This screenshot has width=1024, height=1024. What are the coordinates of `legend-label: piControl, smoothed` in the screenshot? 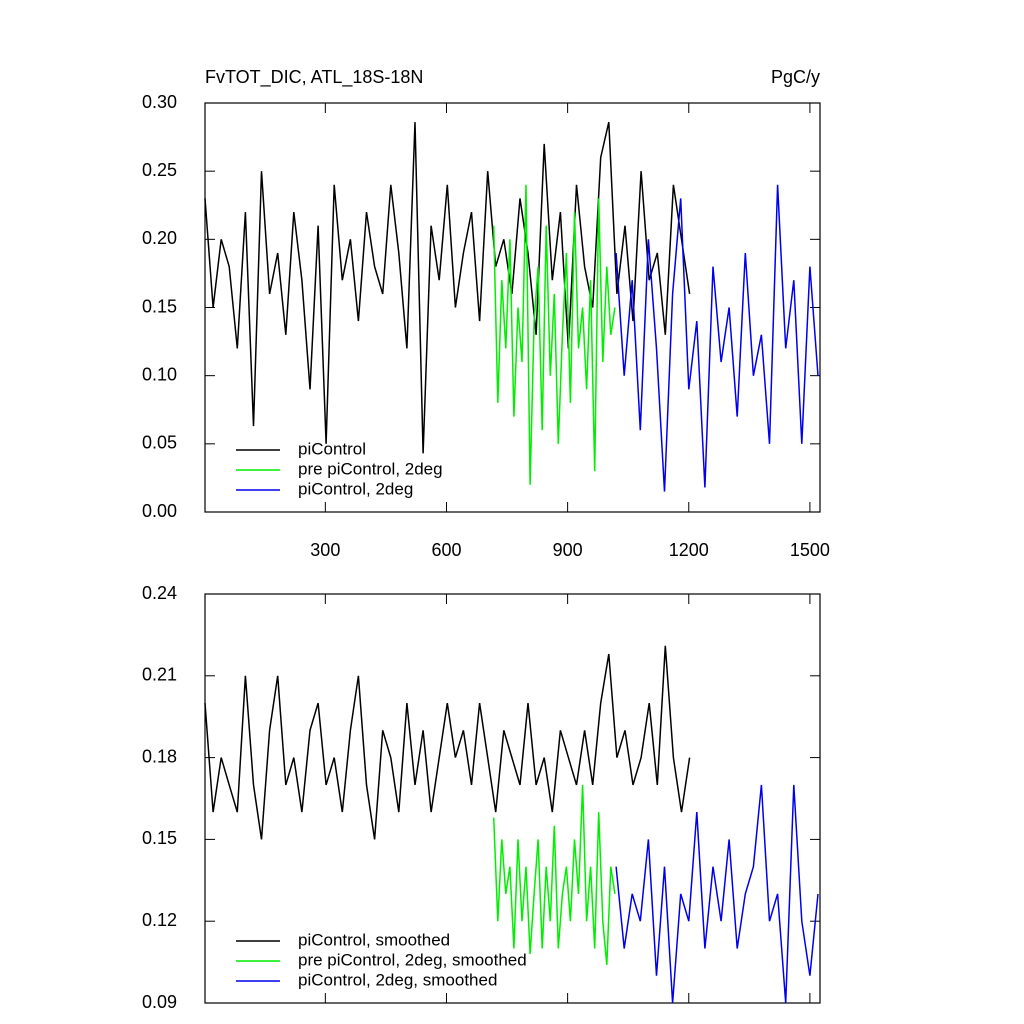 It's located at (374, 939).